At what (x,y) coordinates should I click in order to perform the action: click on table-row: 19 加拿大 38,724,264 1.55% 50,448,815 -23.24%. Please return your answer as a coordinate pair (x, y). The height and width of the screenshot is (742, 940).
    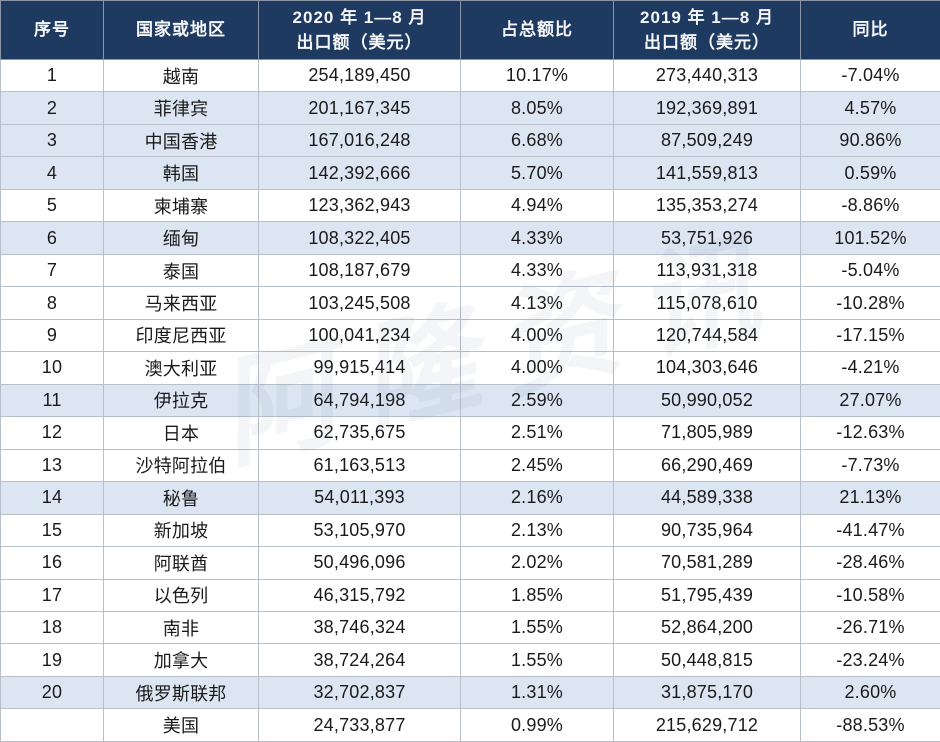
    Looking at the image, I should click on (470, 660).